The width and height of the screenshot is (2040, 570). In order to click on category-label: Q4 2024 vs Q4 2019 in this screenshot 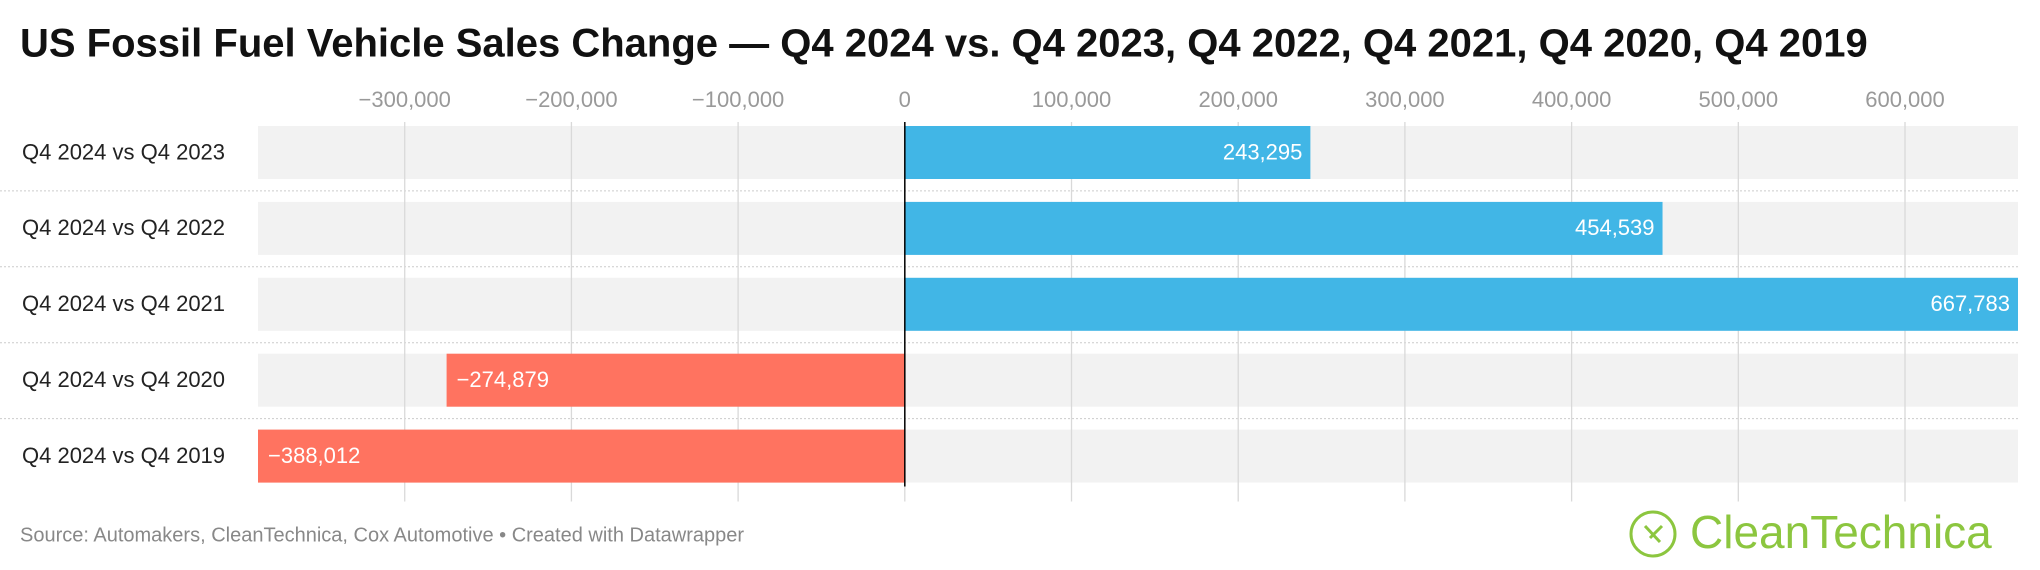, I will do `click(123, 455)`.